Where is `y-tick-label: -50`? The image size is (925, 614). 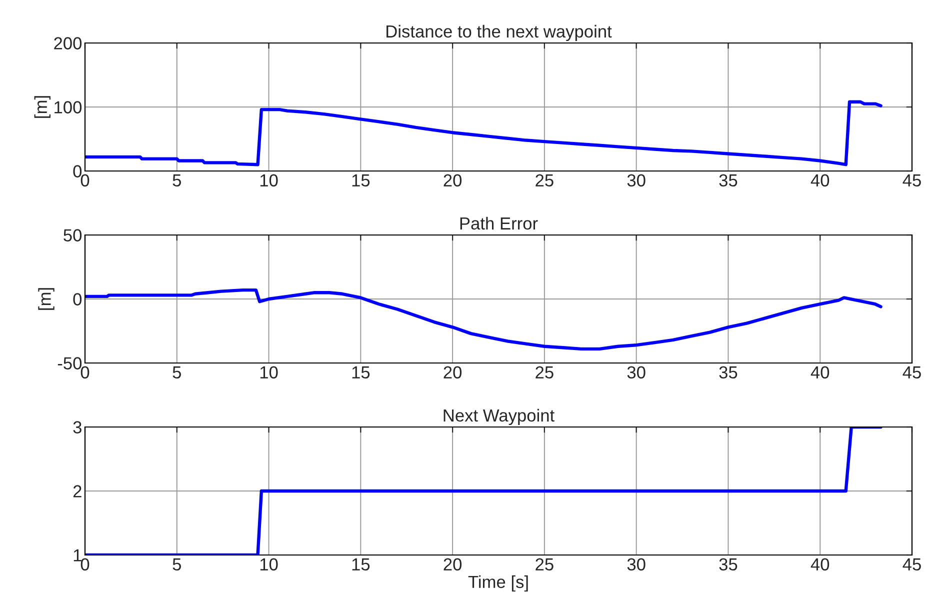 y-tick-label: -50 is located at coordinates (70, 363).